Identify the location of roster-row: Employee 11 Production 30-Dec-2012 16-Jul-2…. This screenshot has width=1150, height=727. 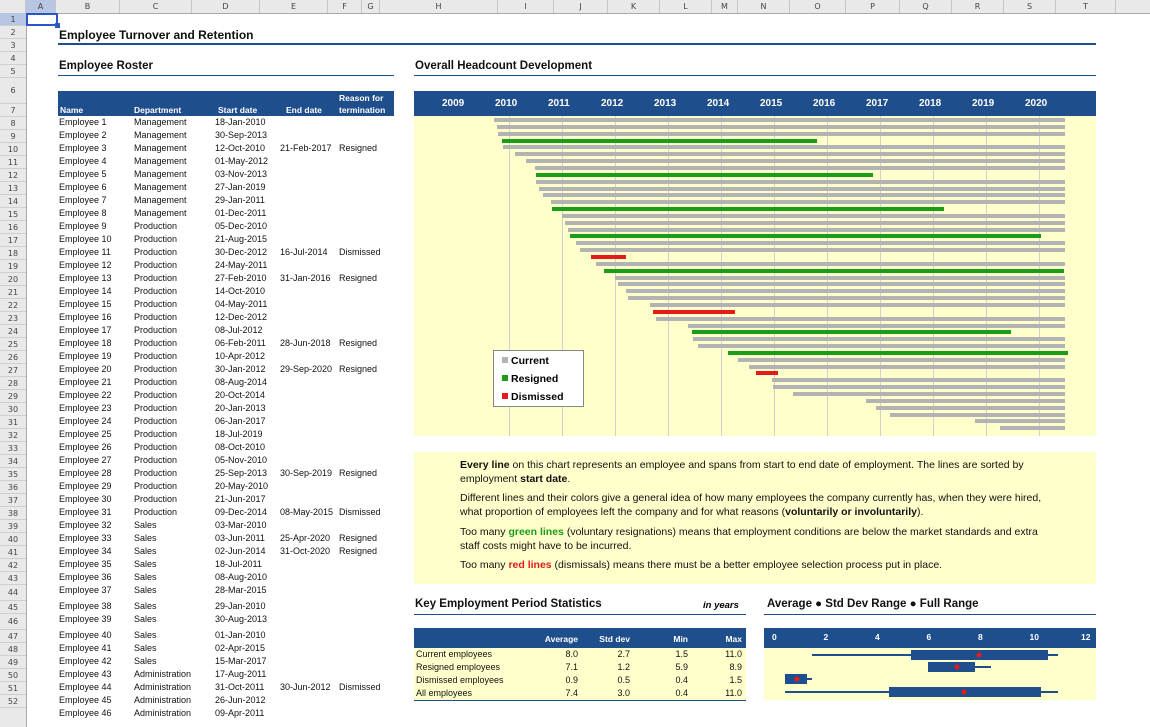
(226, 253).